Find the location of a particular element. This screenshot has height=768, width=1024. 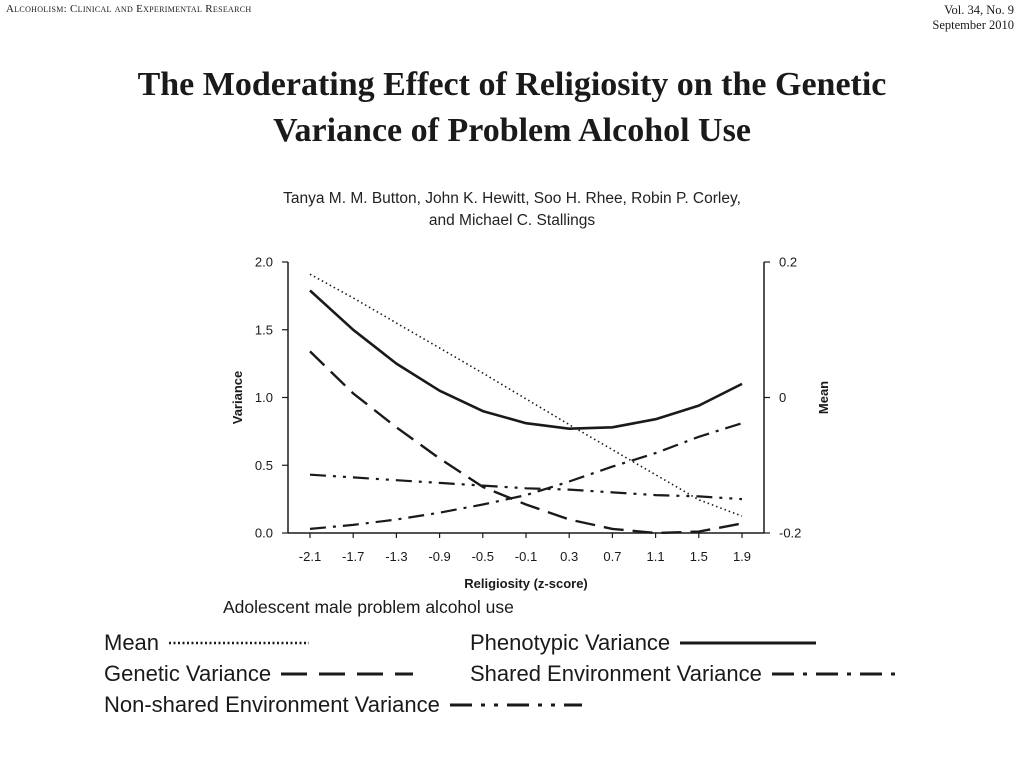

series-line-non-shared-environment-variance is located at coordinates (526, 487).